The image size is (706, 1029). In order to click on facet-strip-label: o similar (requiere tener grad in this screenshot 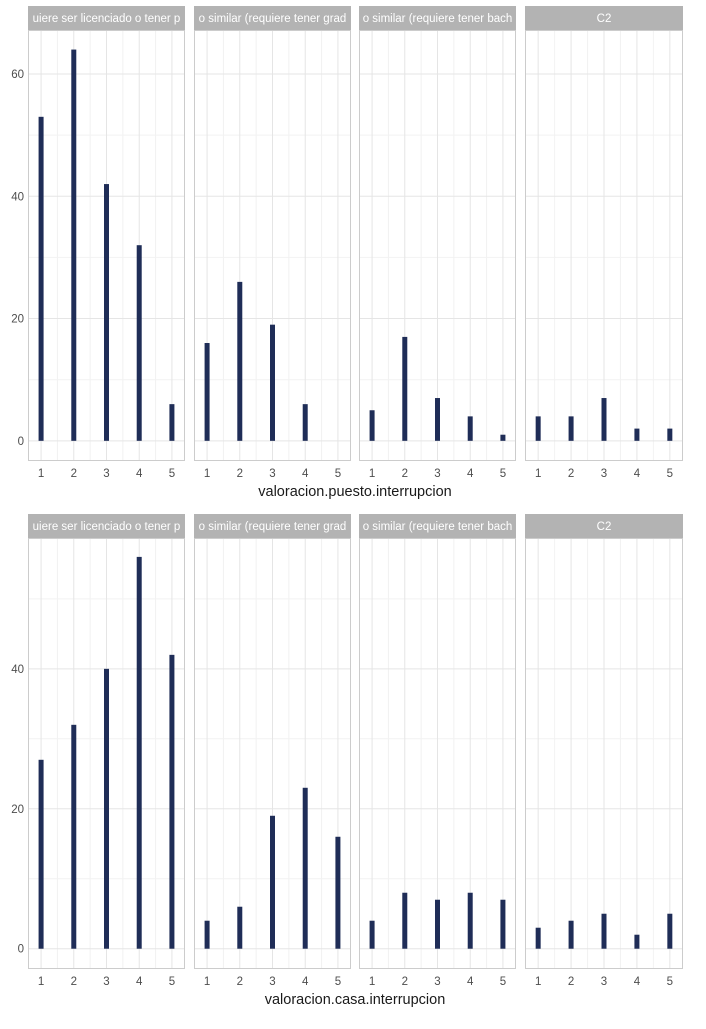, I will do `click(273, 527)`.